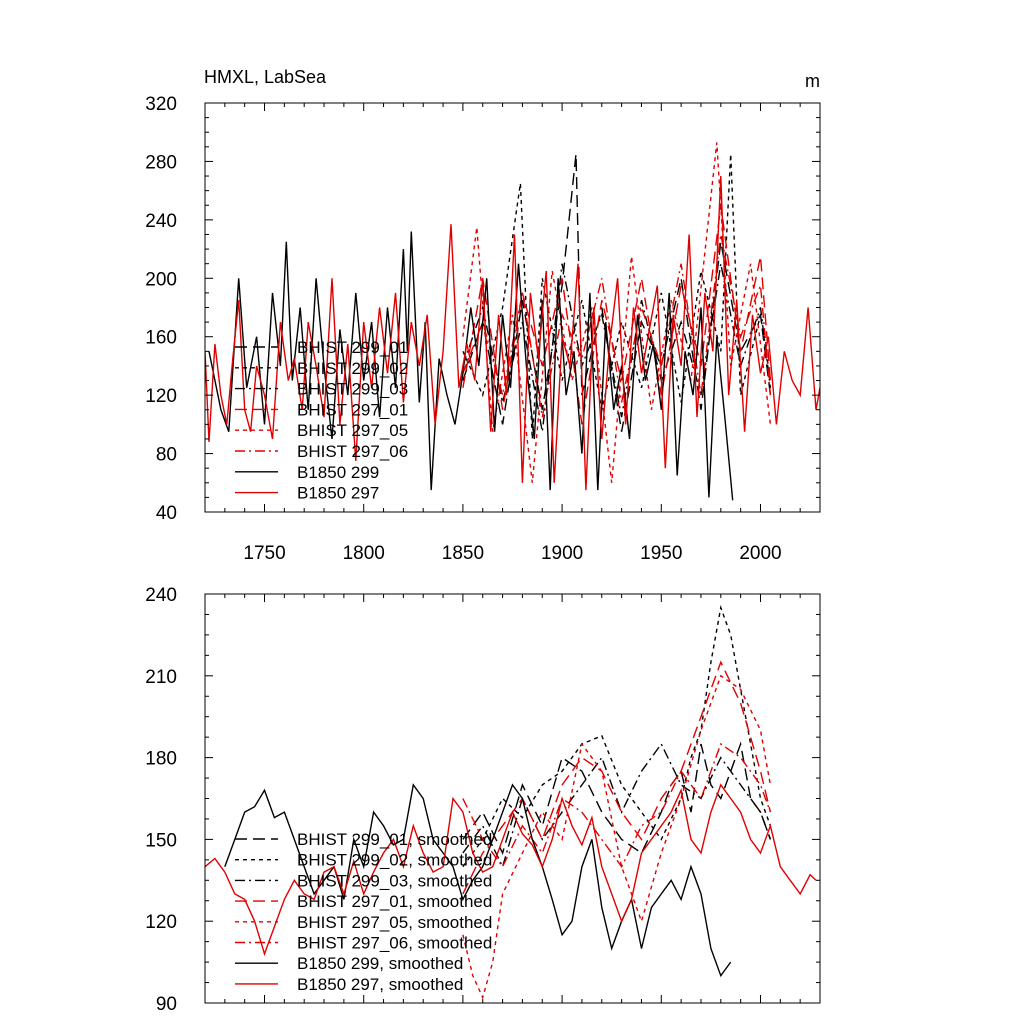  I want to click on y-tick-label: 90, so click(166, 1004).